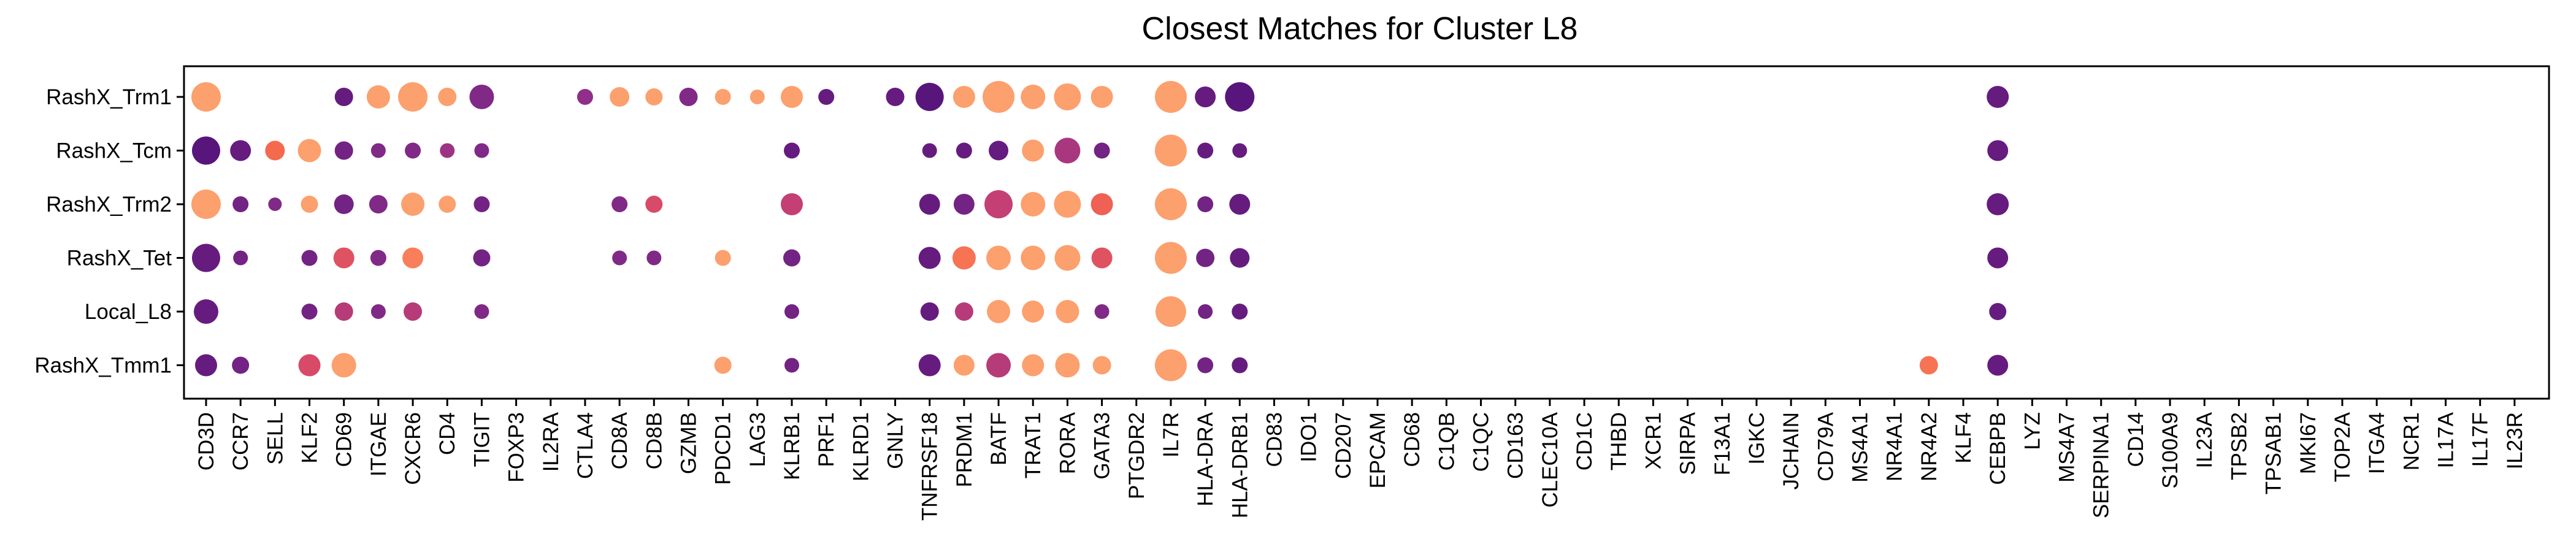 The height and width of the screenshot is (552, 2576). Describe the element at coordinates (1170, 311) in the screenshot. I see `dot-Local_L8-IL7R` at that location.